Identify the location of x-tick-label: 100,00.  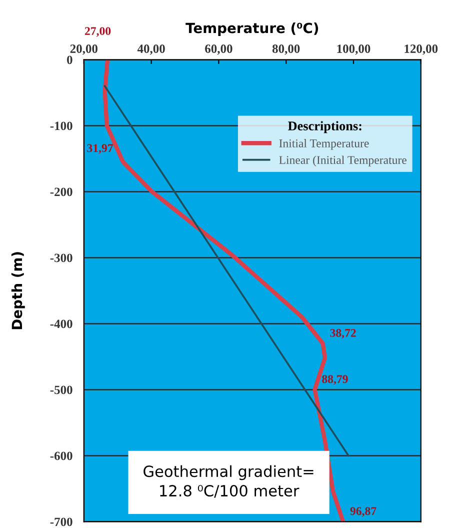
(353, 49).